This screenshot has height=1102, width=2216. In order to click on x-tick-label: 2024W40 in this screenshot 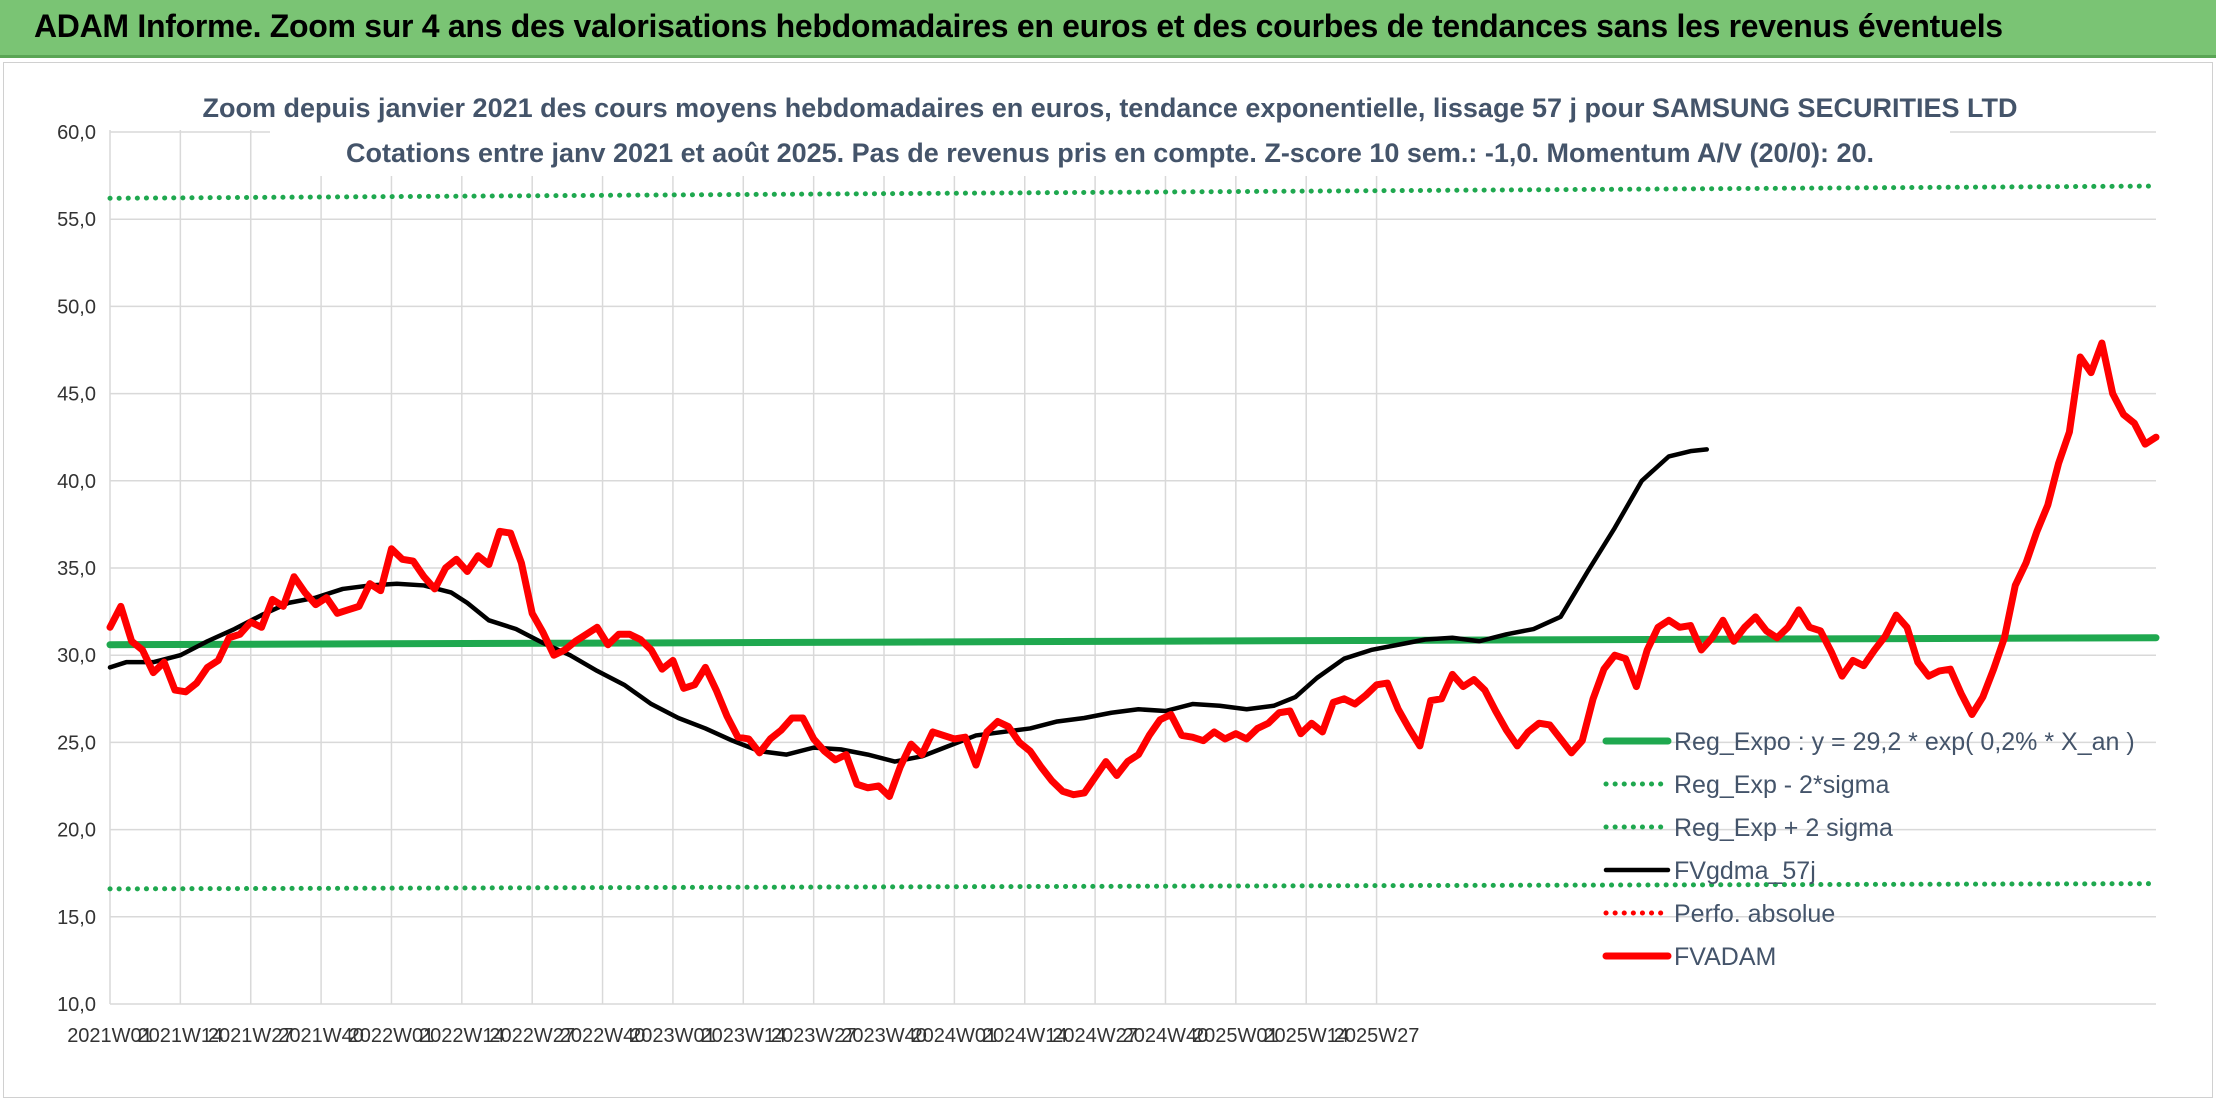, I will do `click(1166, 1036)`.